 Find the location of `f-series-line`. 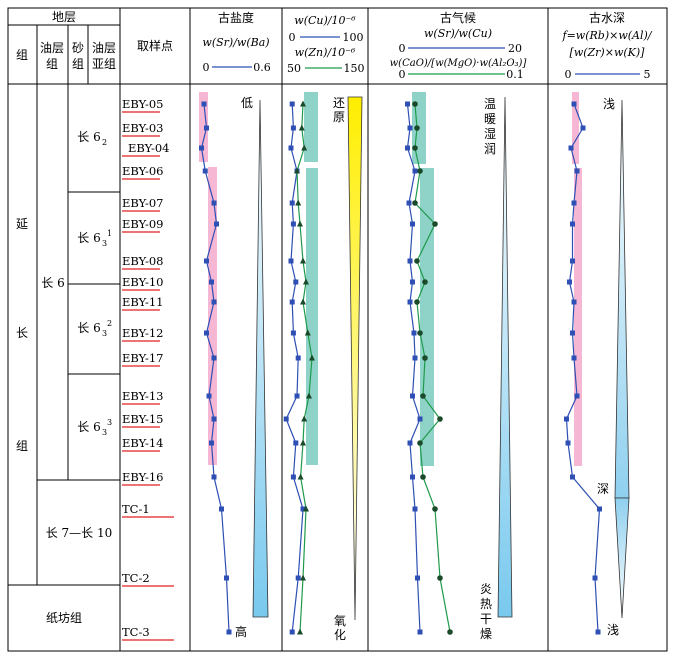

f-series-line is located at coordinates (583, 368).